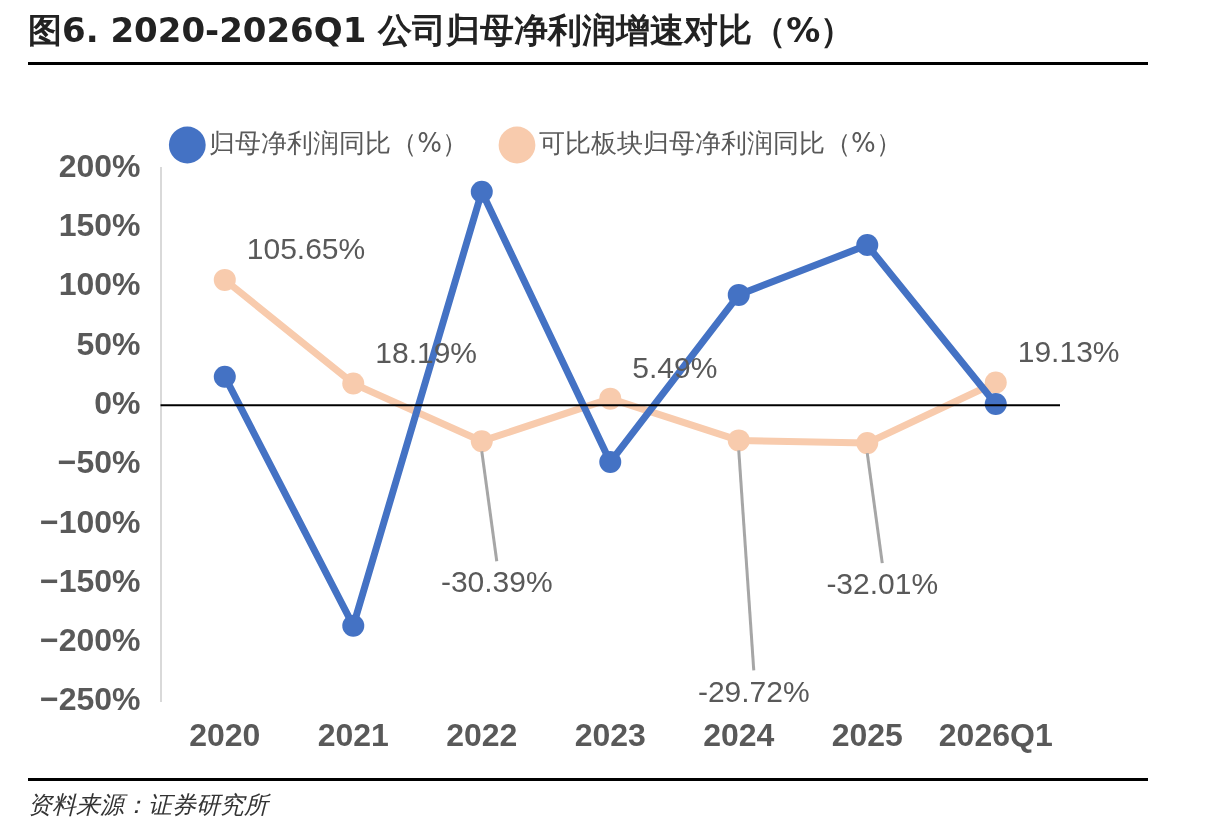  I want to click on y-tick-label: 200%, so click(99, 165).